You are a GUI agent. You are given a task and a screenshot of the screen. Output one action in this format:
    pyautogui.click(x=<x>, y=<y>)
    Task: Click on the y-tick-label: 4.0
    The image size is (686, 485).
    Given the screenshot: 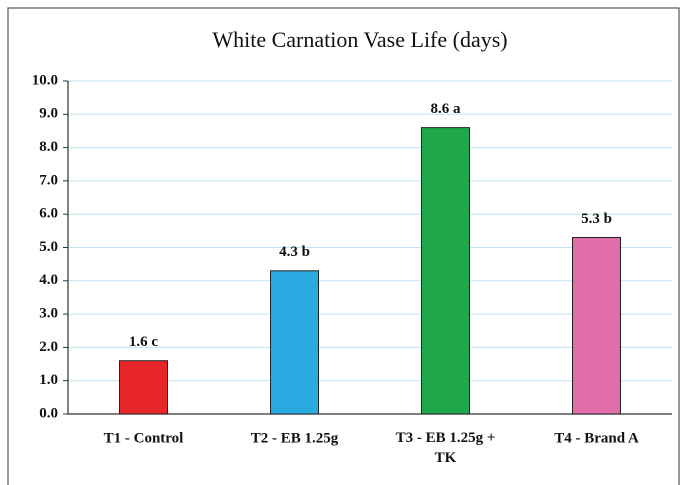 What is the action you would take?
    pyautogui.click(x=48, y=280)
    